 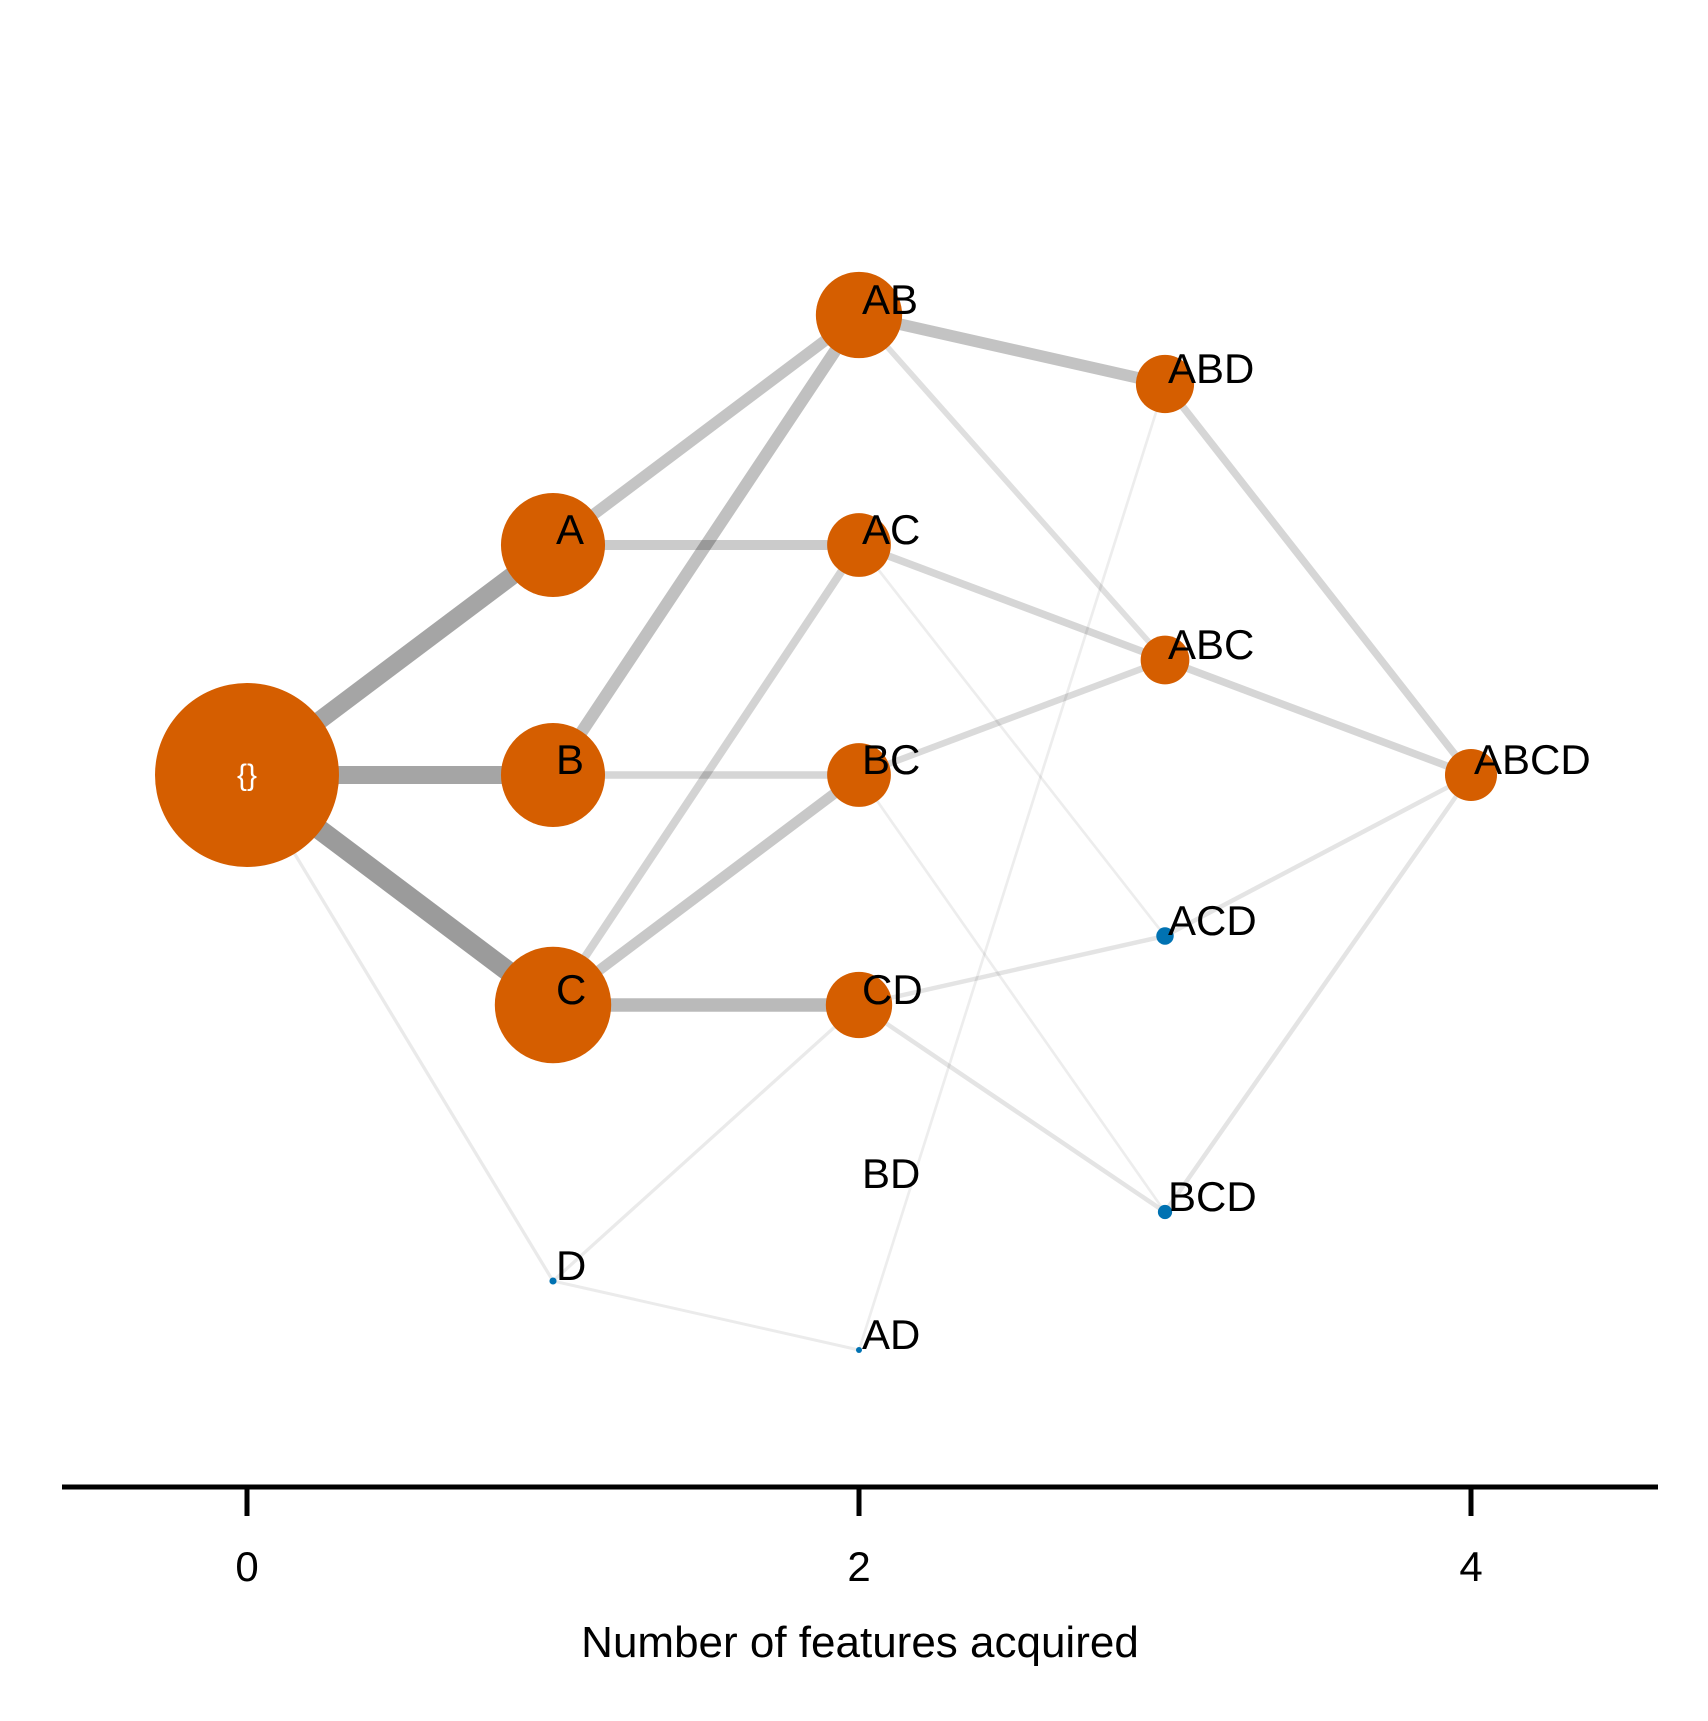 What do you see at coordinates (553, 1281) in the screenshot?
I see `node-D` at bounding box center [553, 1281].